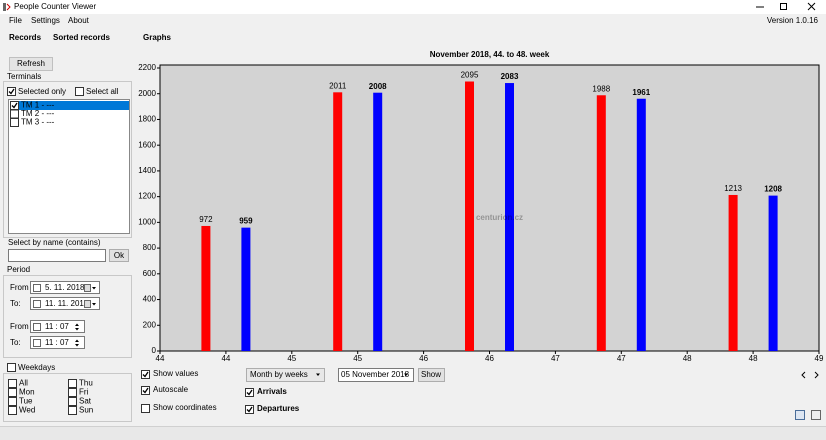 This screenshot has width=826, height=440. What do you see at coordinates (687, 358) in the screenshot?
I see `x-tick-label: 48` at bounding box center [687, 358].